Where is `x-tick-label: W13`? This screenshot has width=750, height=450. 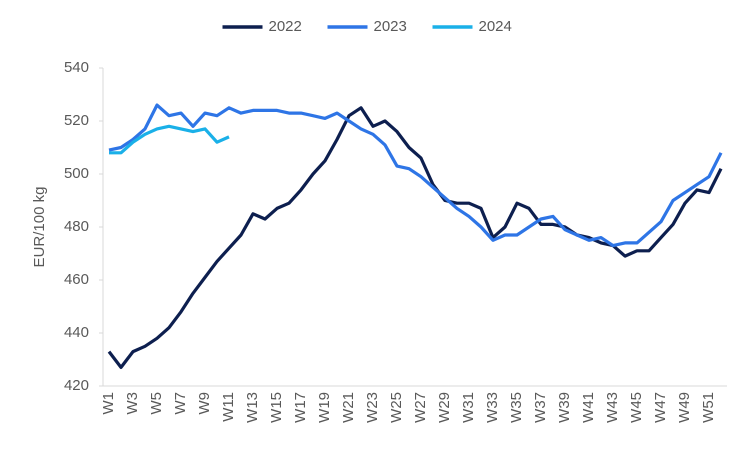 x-tick-label: W13 is located at coordinates (252, 407).